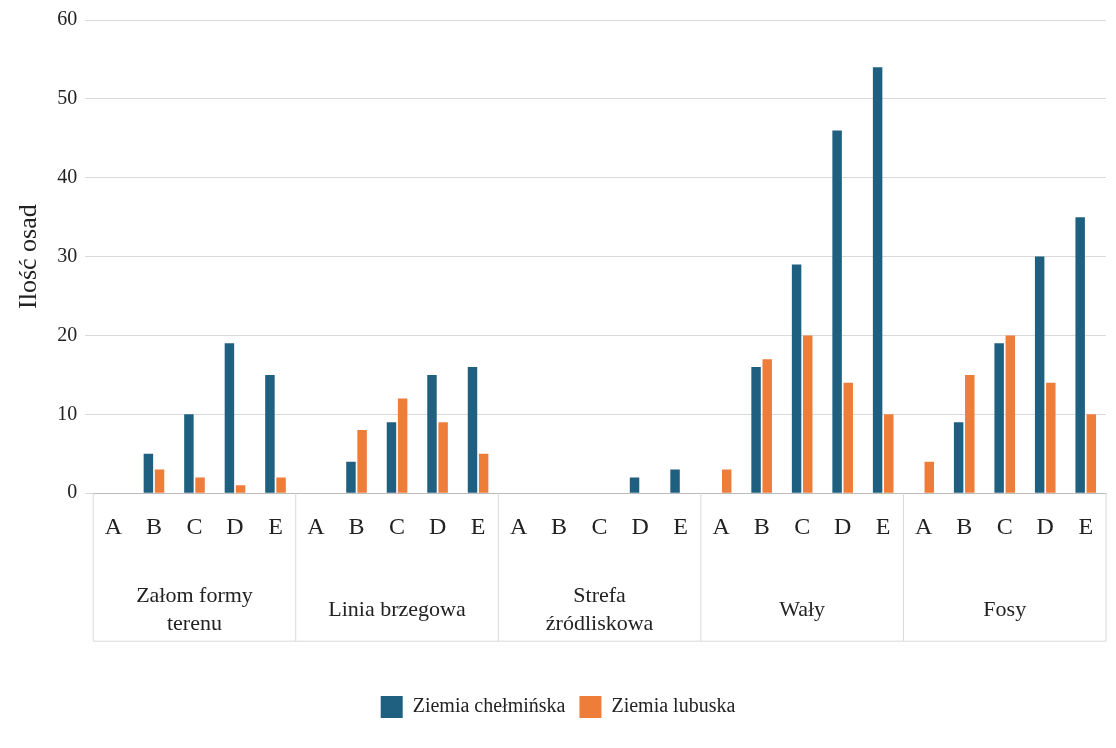 This screenshot has width=1116, height=748. Describe the element at coordinates (802, 608) in the screenshot. I see `text: Wały` at that location.